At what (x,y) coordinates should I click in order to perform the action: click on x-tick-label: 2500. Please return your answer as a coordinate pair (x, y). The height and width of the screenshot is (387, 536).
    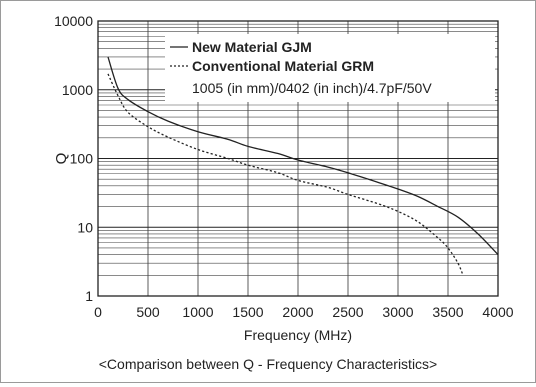
    Looking at the image, I should click on (347, 312).